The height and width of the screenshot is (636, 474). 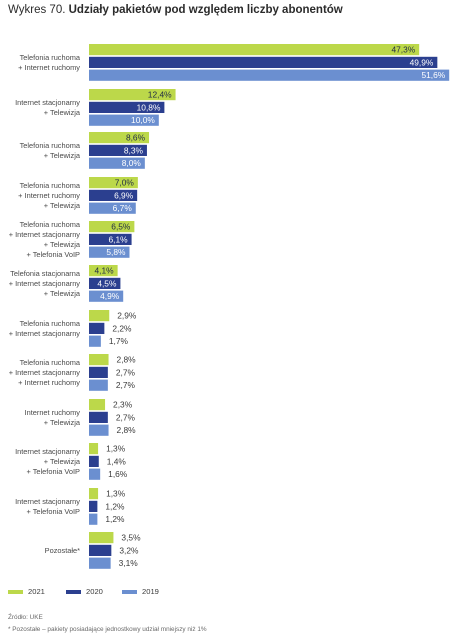 What do you see at coordinates (129, 563) in the screenshot?
I see `value-label-2019: 3,1%` at bounding box center [129, 563].